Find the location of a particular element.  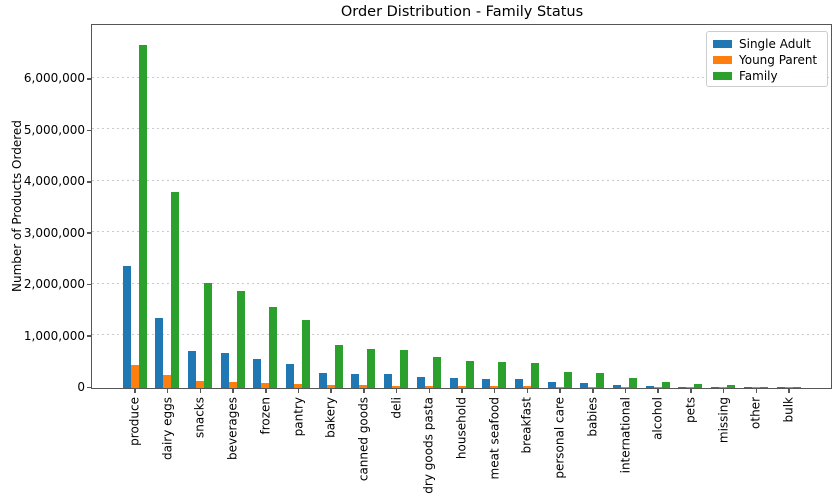

y-tick-label: 1,000,000 is located at coordinates (54, 335).